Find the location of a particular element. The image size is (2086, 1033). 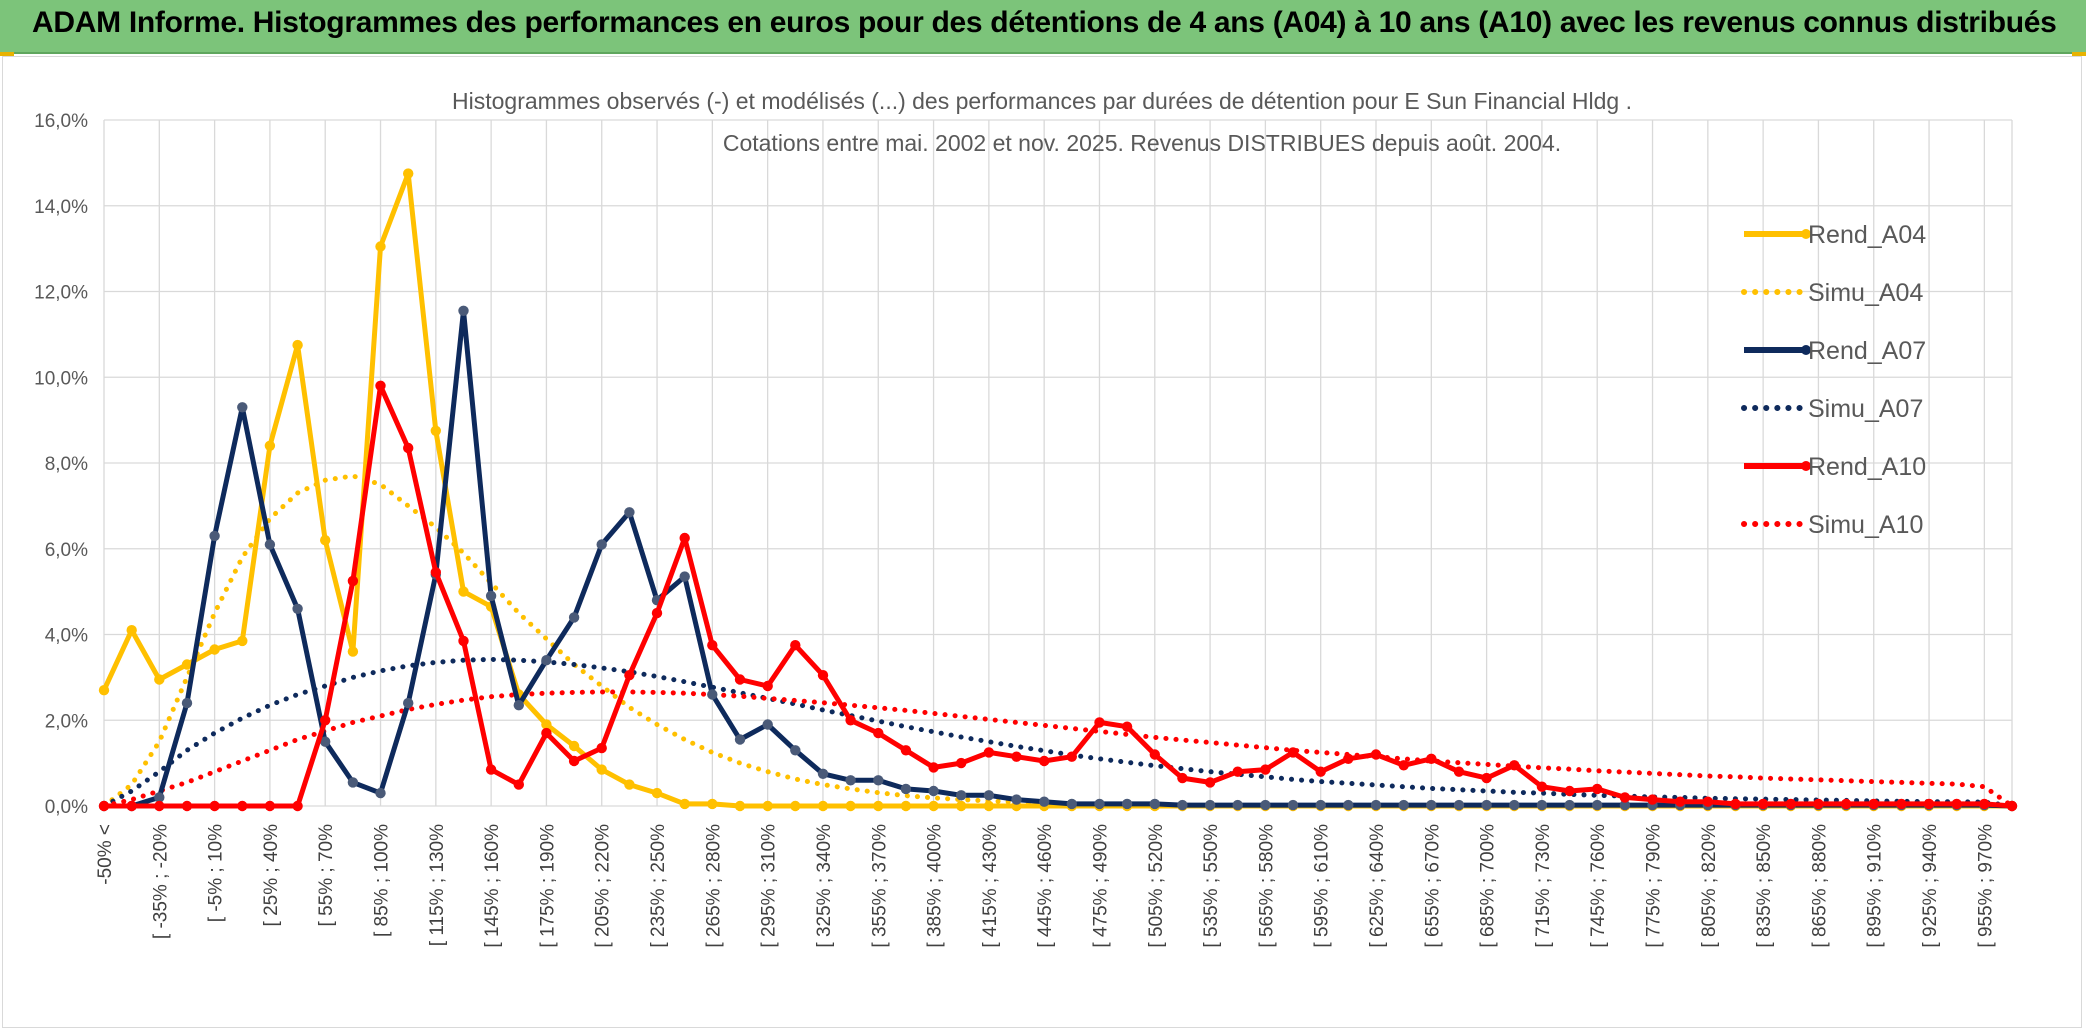

x-tick-label: [ 955% ; 970% is located at coordinates (1985, 886).